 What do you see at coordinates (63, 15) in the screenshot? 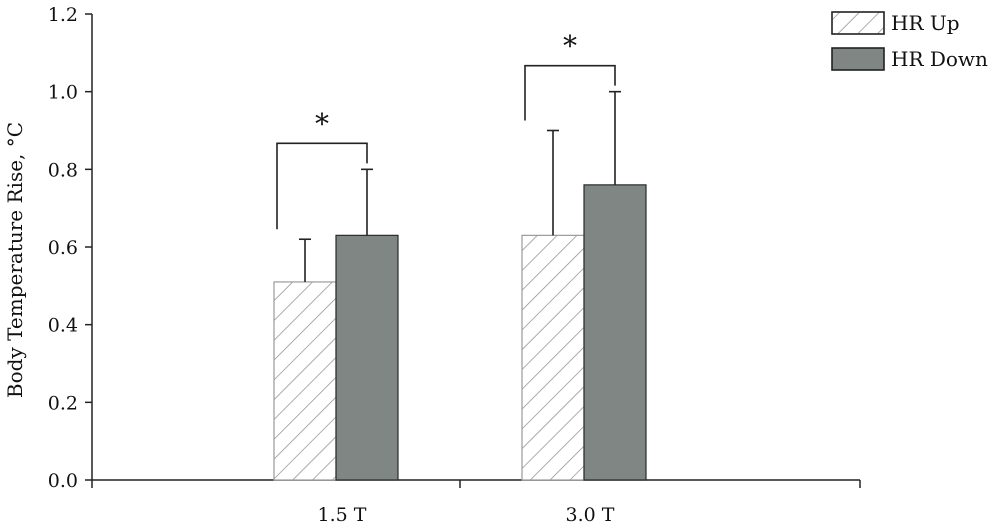
I see `y-tick-label: 1.2` at bounding box center [63, 15].